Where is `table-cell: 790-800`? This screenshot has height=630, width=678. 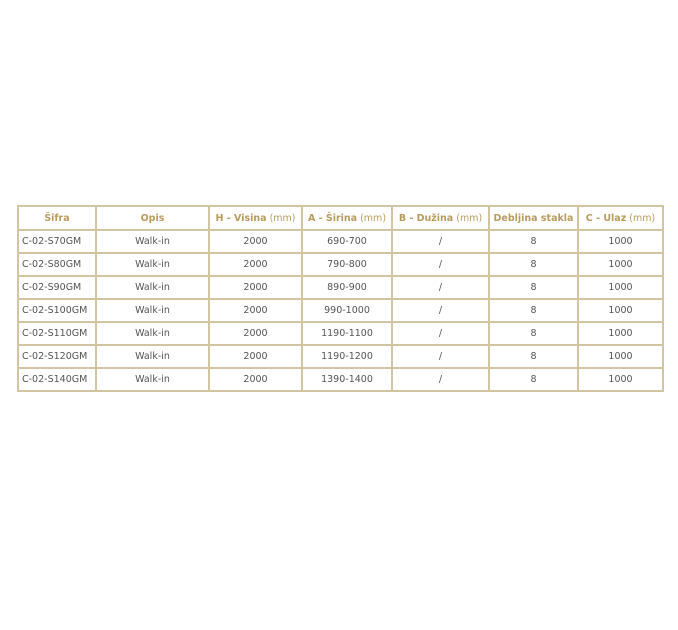
table-cell: 790-800 is located at coordinates (347, 264).